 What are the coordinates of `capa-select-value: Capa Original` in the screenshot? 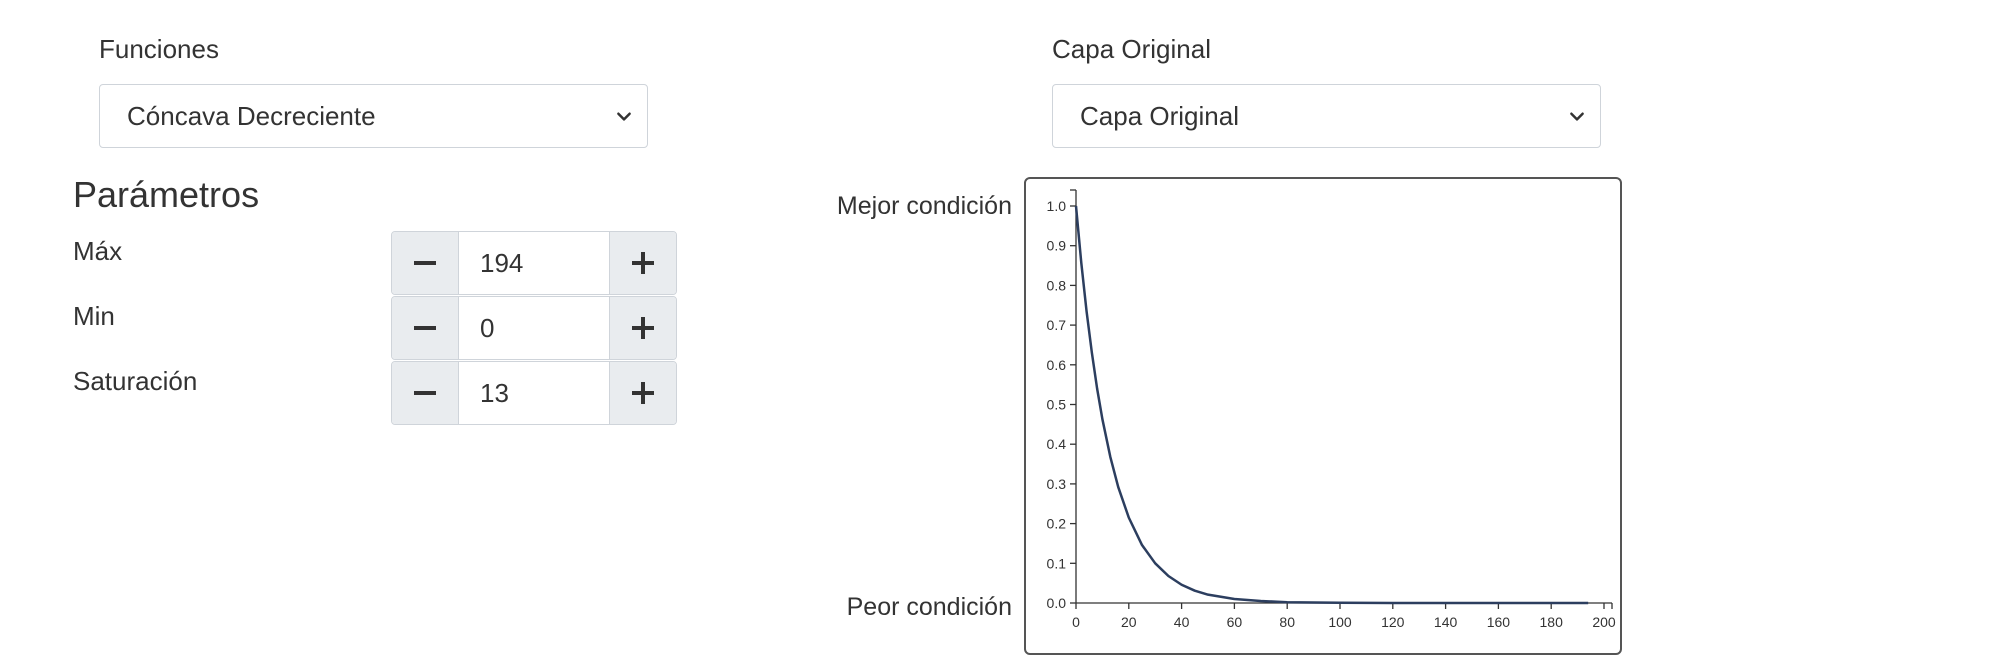 It's located at (1159, 115).